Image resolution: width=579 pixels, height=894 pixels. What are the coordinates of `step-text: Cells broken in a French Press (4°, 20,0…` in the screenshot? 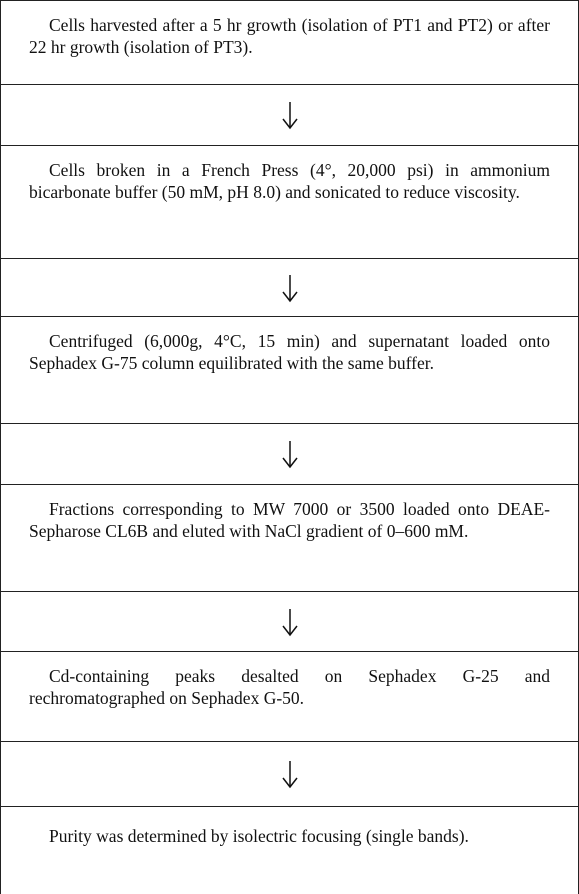 It's located at (289, 181).